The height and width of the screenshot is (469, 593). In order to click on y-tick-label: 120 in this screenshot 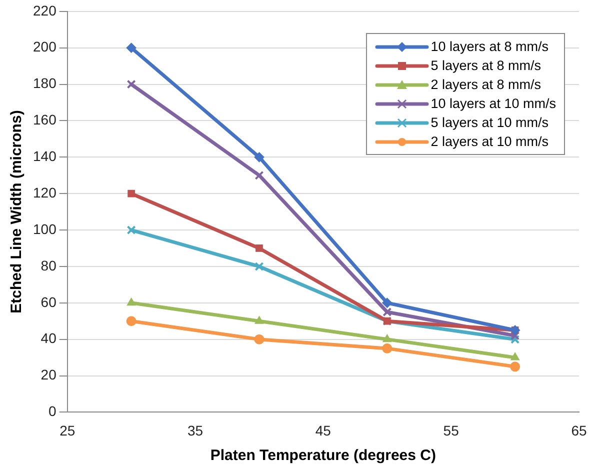, I will do `click(45, 192)`.